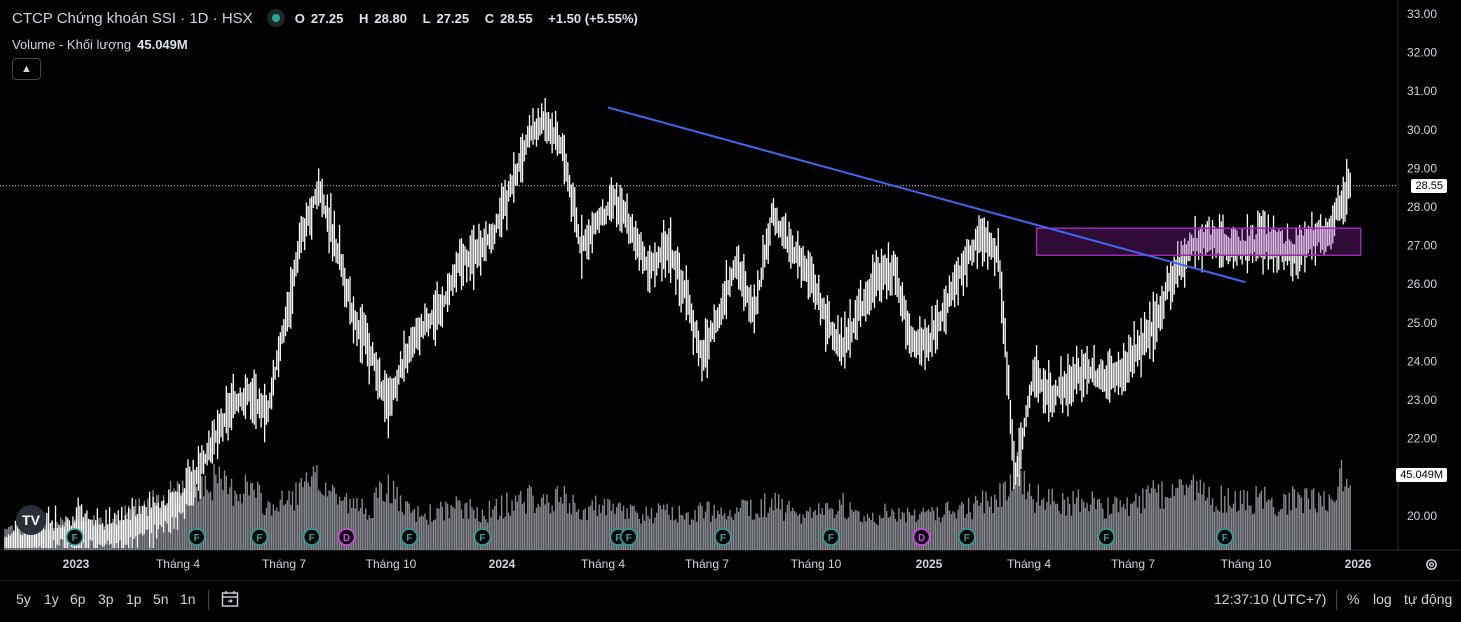 The width and height of the screenshot is (1461, 622). I want to click on price-axis-label: 29.00, so click(1422, 168).